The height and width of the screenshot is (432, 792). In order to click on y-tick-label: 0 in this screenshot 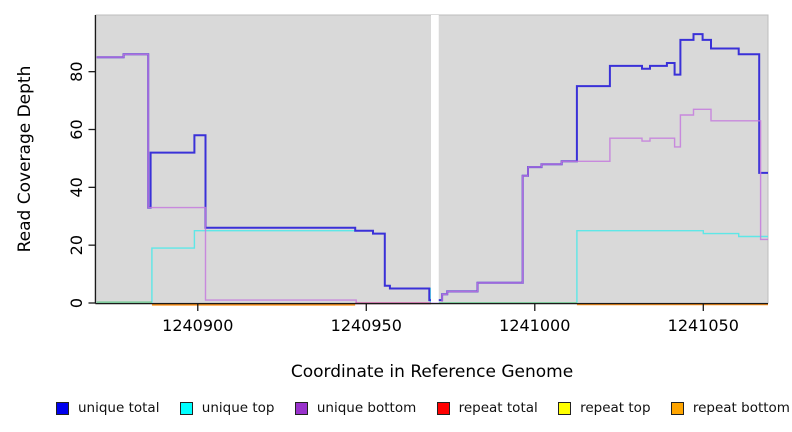, I will do `click(76, 303)`.